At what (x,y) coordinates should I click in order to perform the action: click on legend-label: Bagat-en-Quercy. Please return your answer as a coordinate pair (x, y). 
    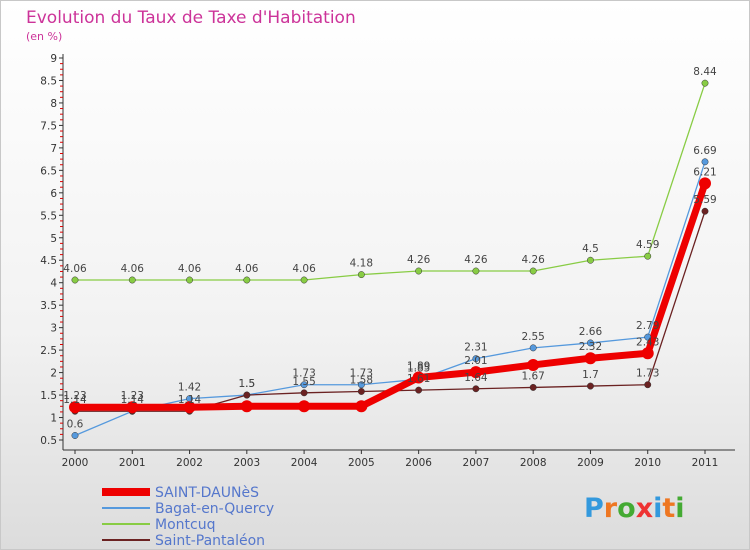
    Looking at the image, I should click on (214, 509).